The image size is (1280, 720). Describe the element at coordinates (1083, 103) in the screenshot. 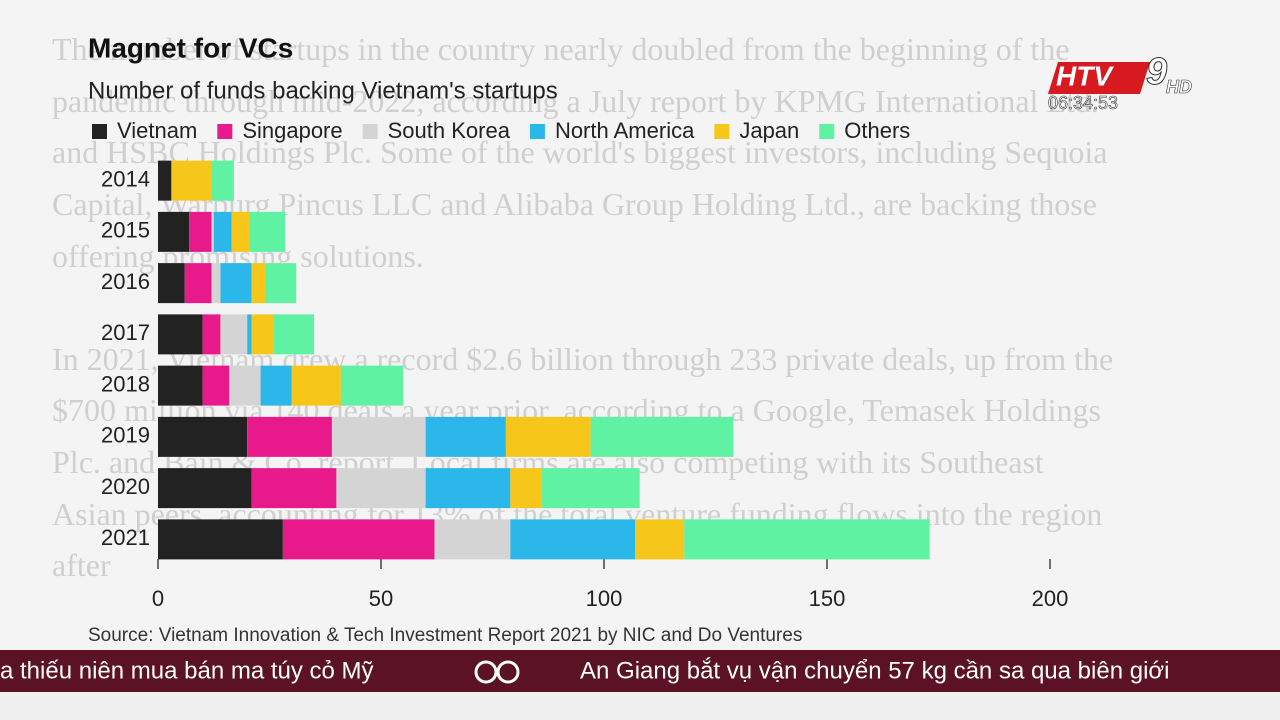

I see `clock: 06:34:53` at that location.